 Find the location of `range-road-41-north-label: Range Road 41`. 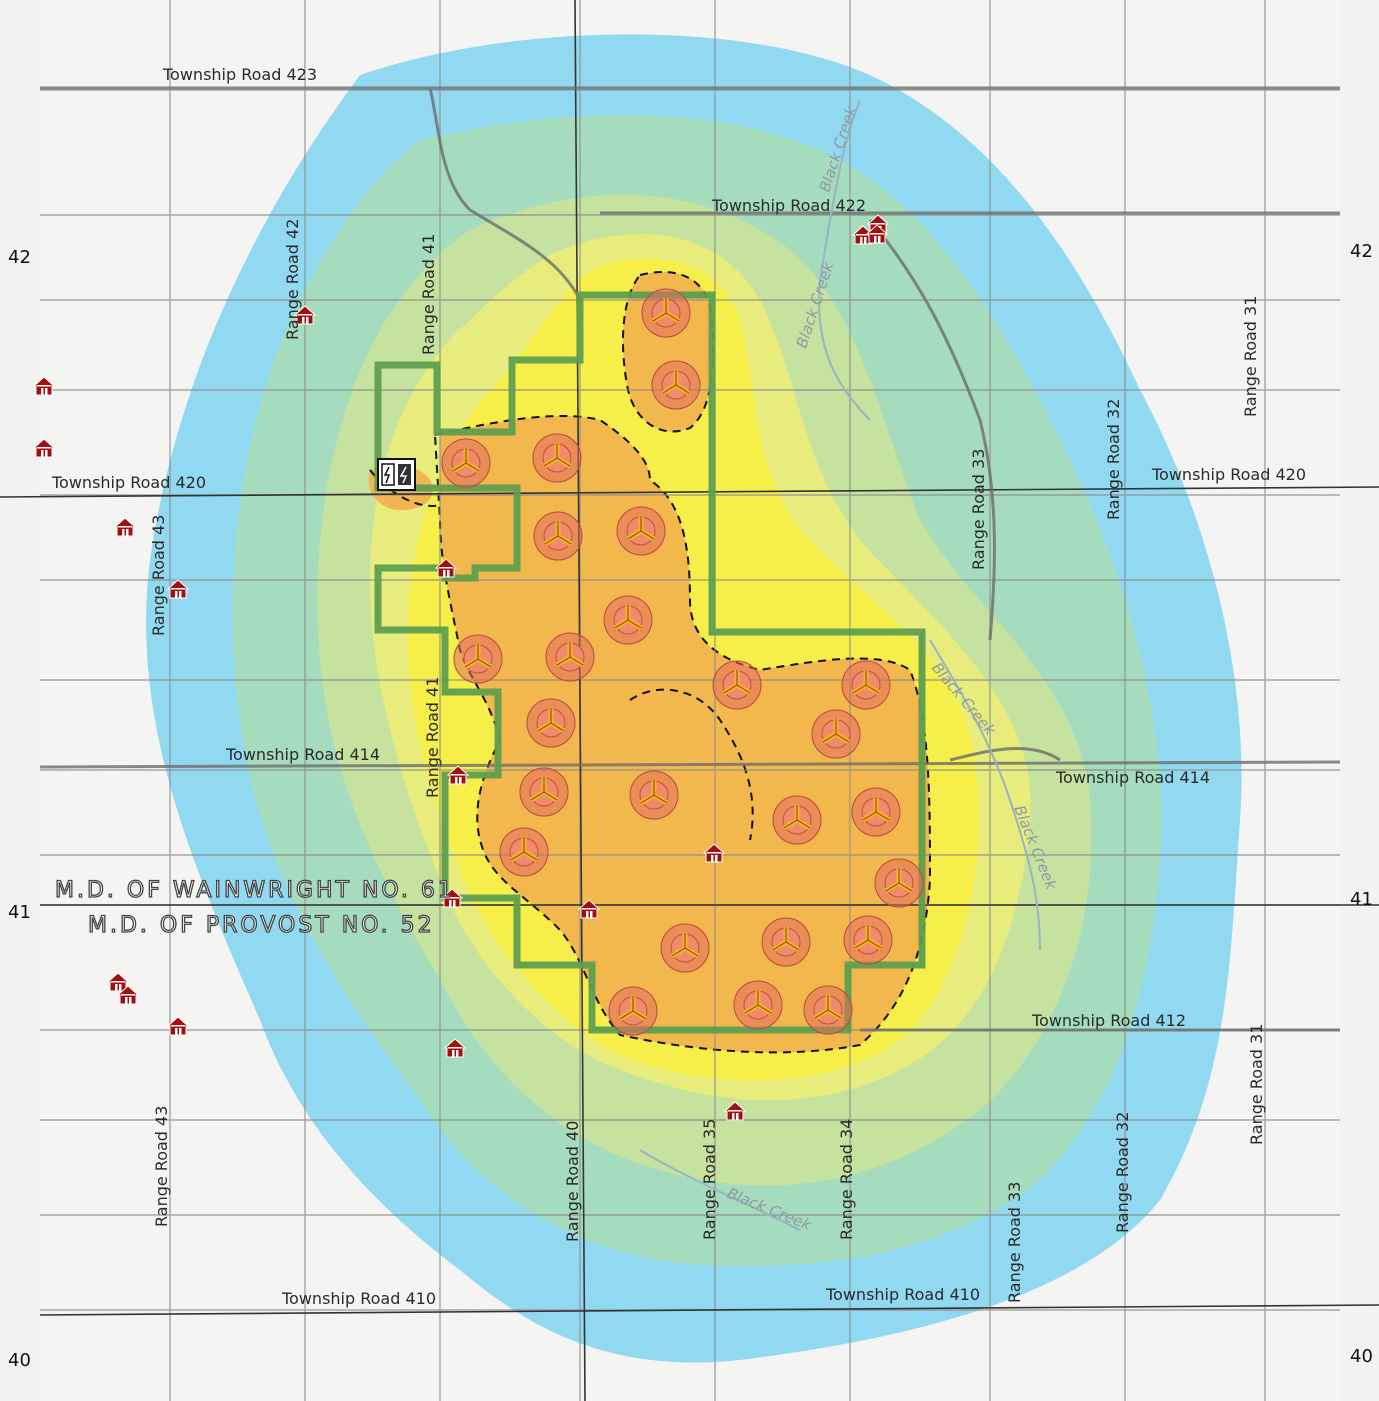

range-road-41-north-label: Range Road 41 is located at coordinates (428, 294).